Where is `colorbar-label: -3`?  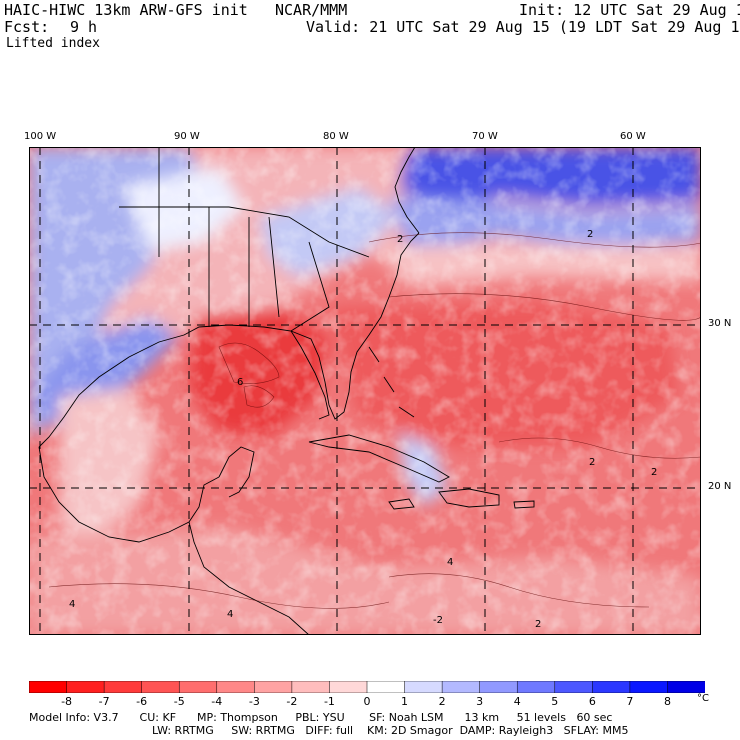 colorbar-label: -3 is located at coordinates (254, 701).